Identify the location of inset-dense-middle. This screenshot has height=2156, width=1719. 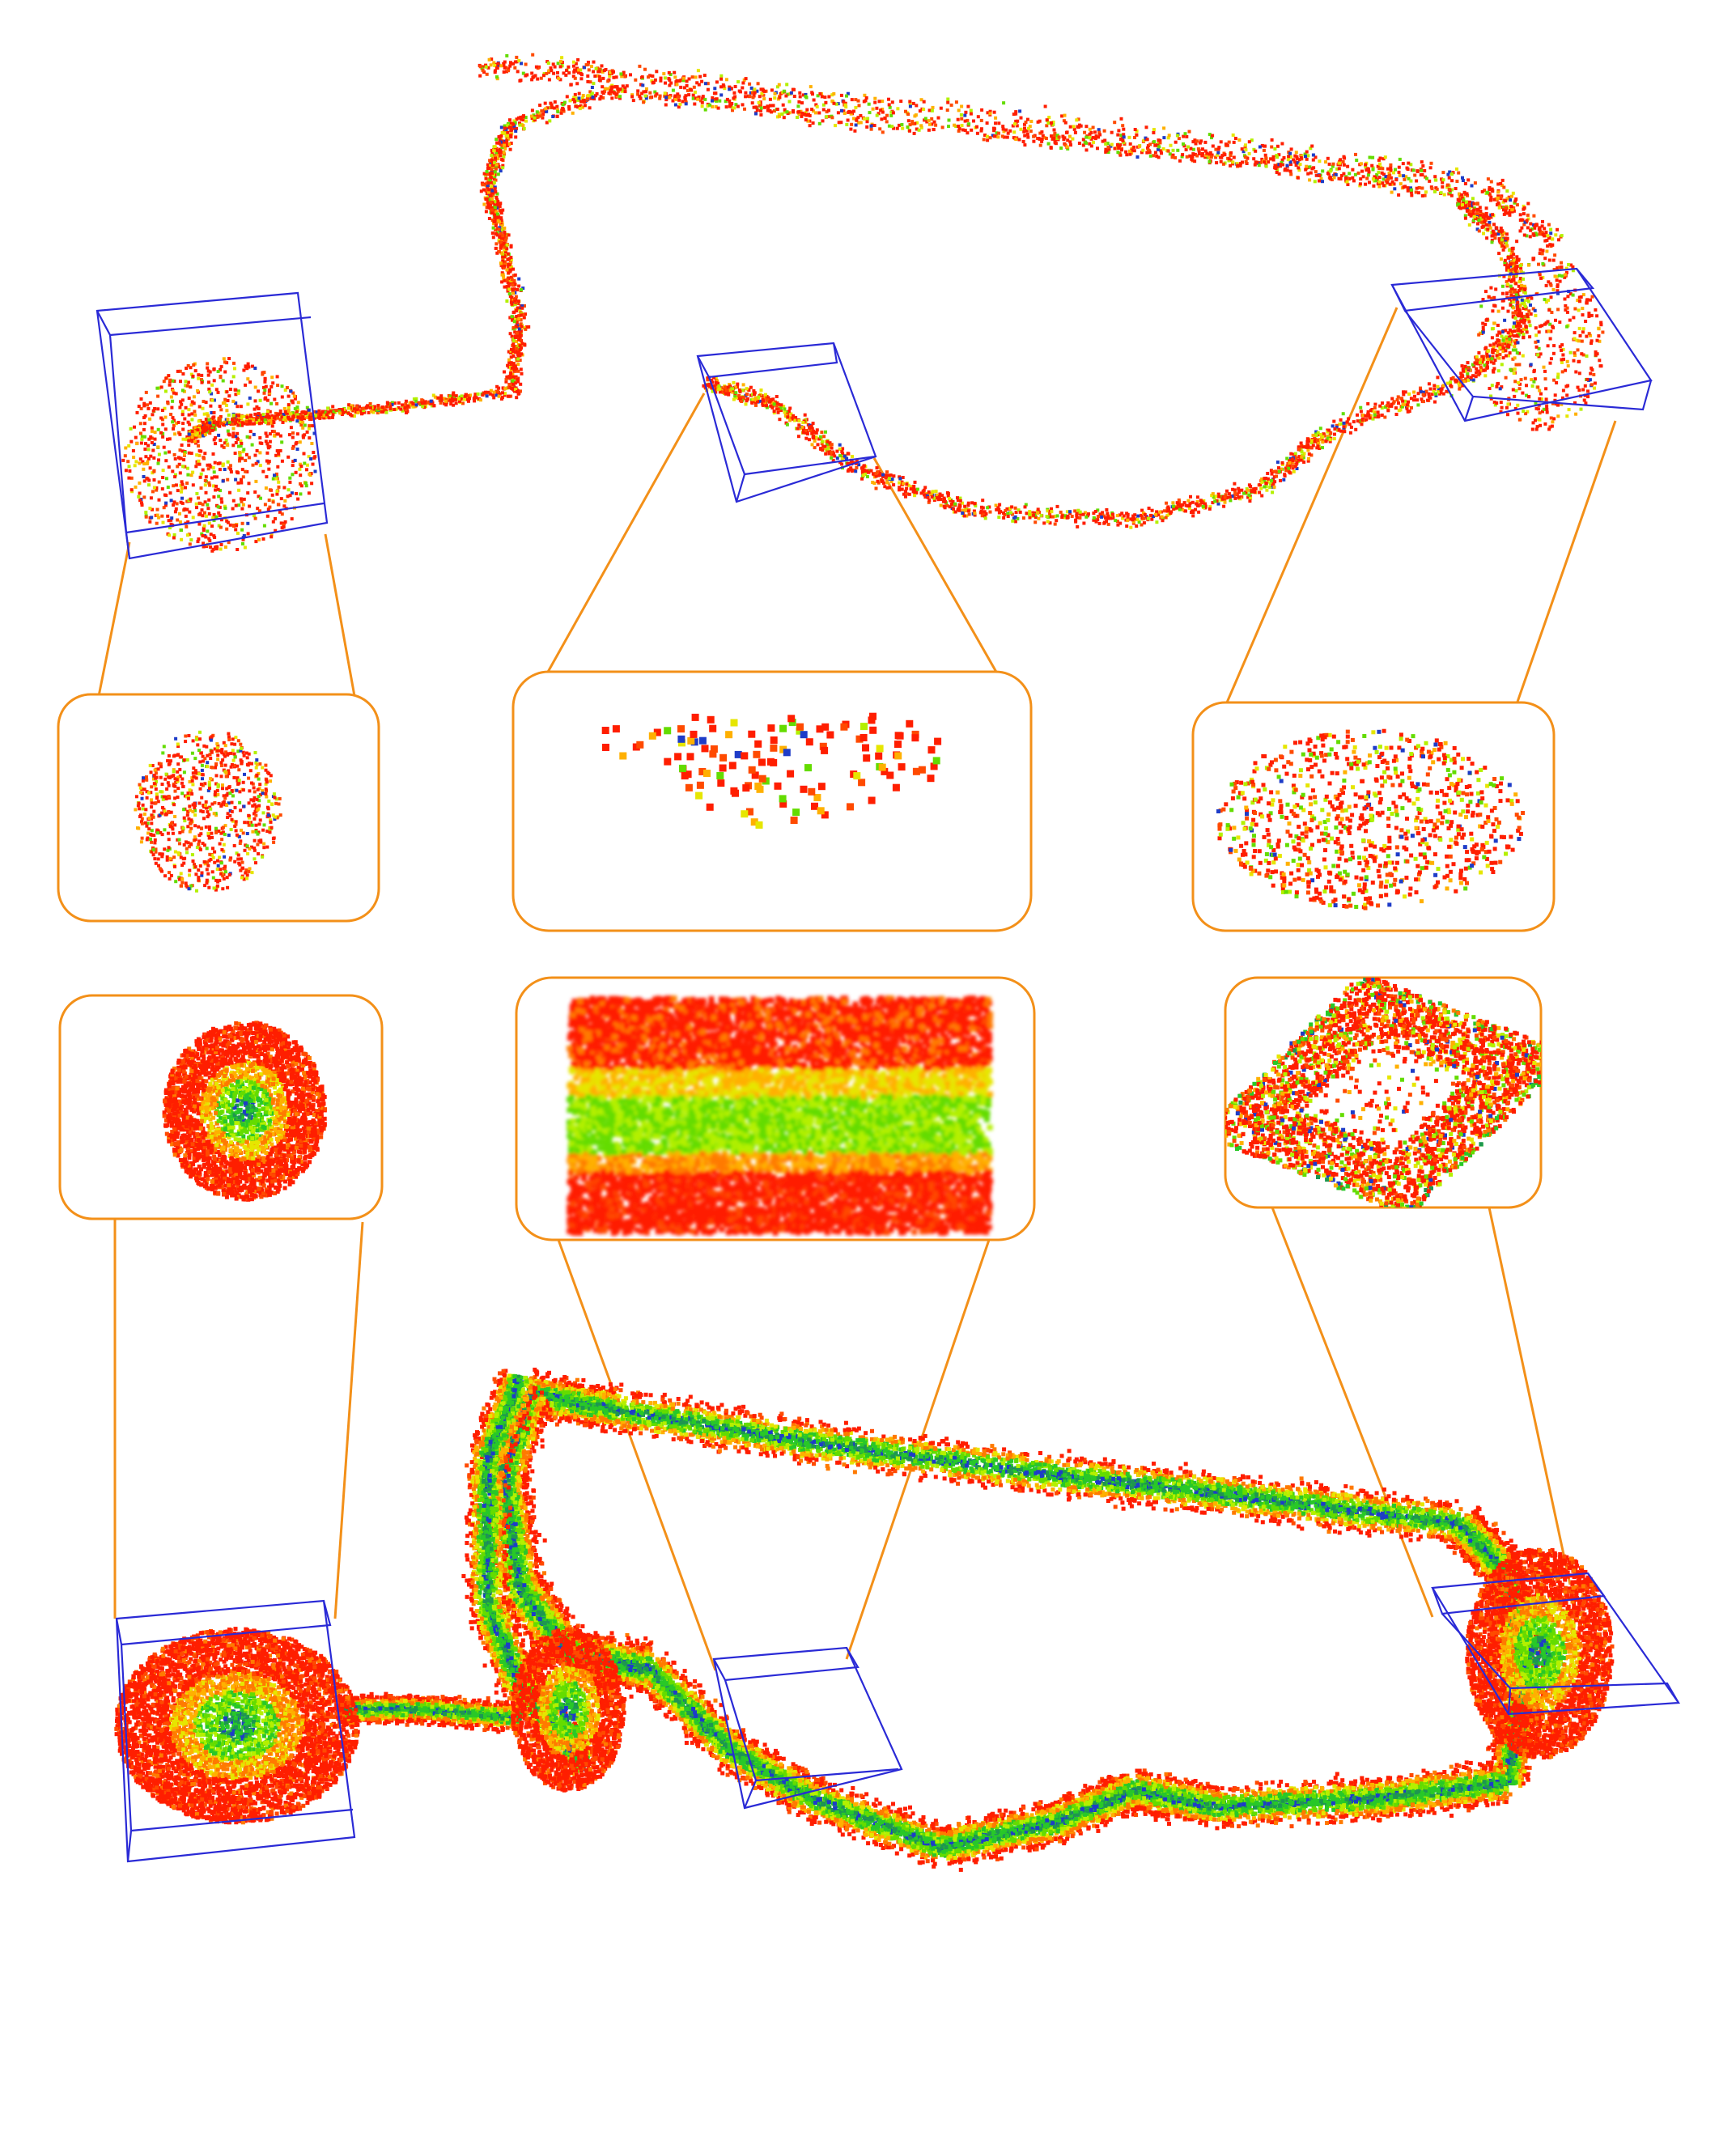
(775, 1109).